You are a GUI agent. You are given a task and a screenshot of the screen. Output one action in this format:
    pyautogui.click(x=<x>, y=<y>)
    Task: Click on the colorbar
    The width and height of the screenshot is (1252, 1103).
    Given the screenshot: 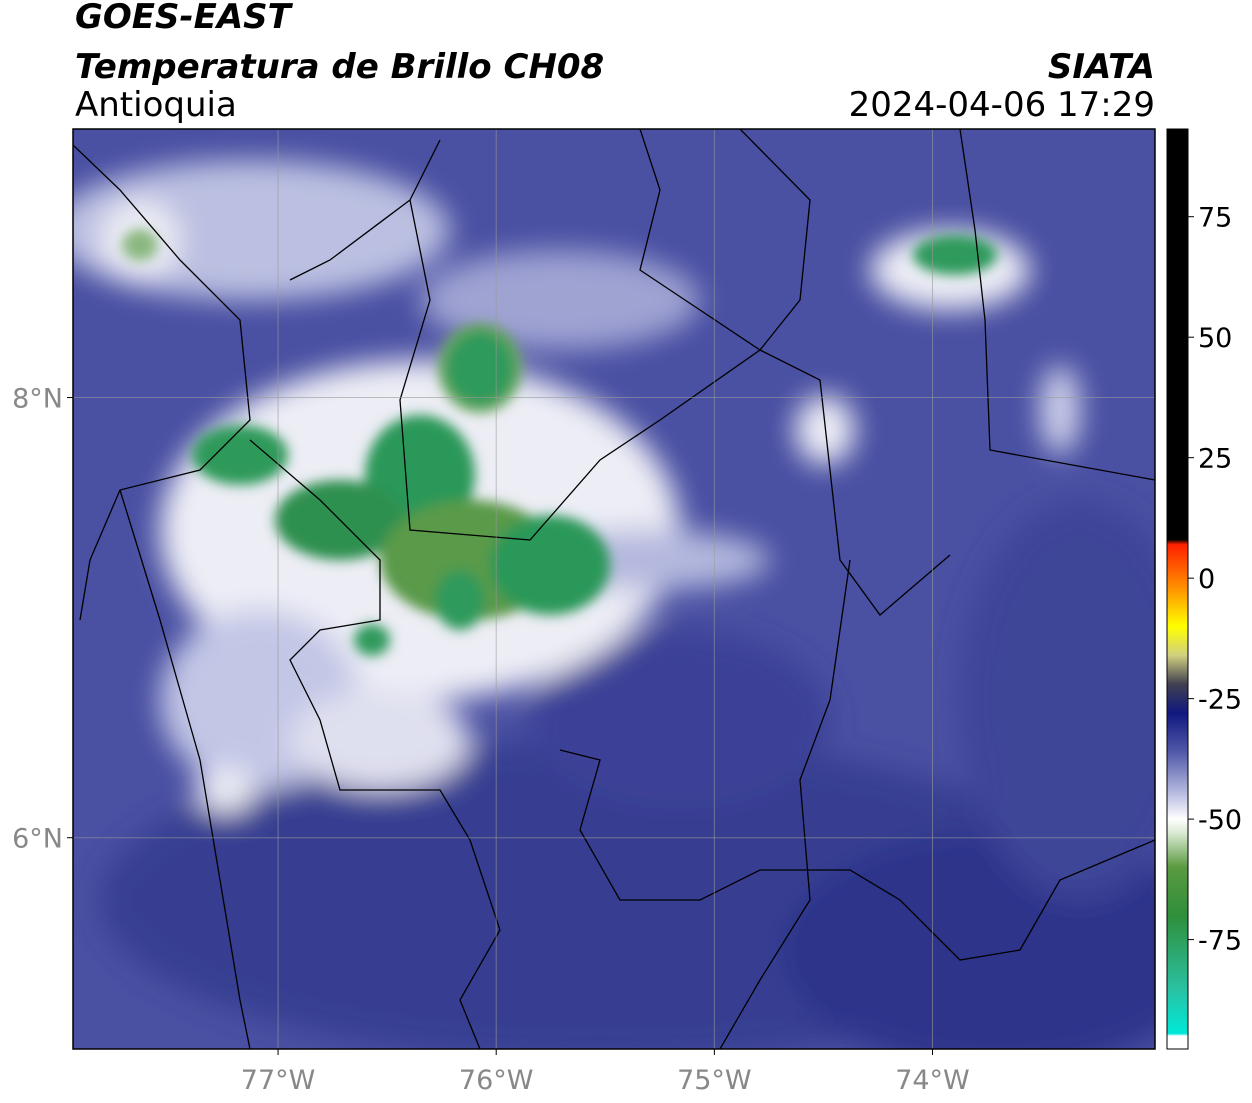 What is the action you would take?
    pyautogui.click(x=1177, y=589)
    